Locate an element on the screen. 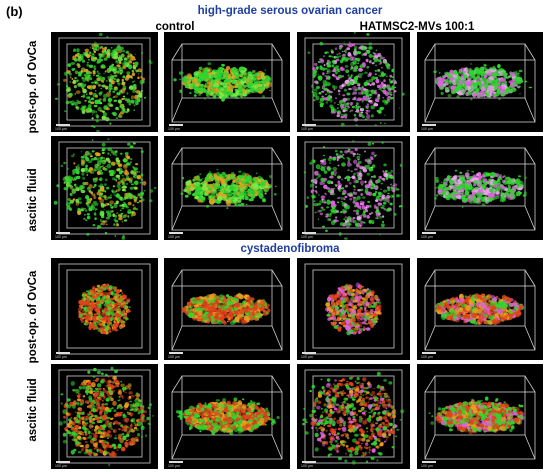 Image resolution: width=550 pixels, height=474 pixels. micrograph-cyst-ascitic-control-side: 100 µm is located at coordinates (227, 416).